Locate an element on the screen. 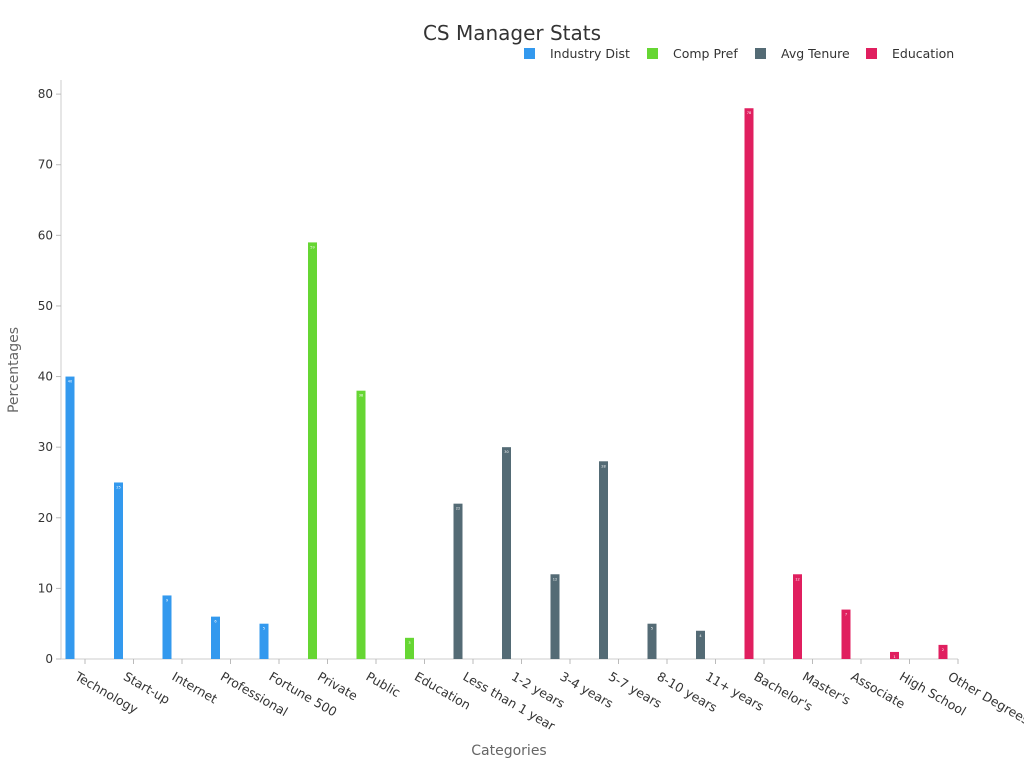 The height and width of the screenshot is (772, 1024). legend-label: Industry Dist is located at coordinates (590, 53).